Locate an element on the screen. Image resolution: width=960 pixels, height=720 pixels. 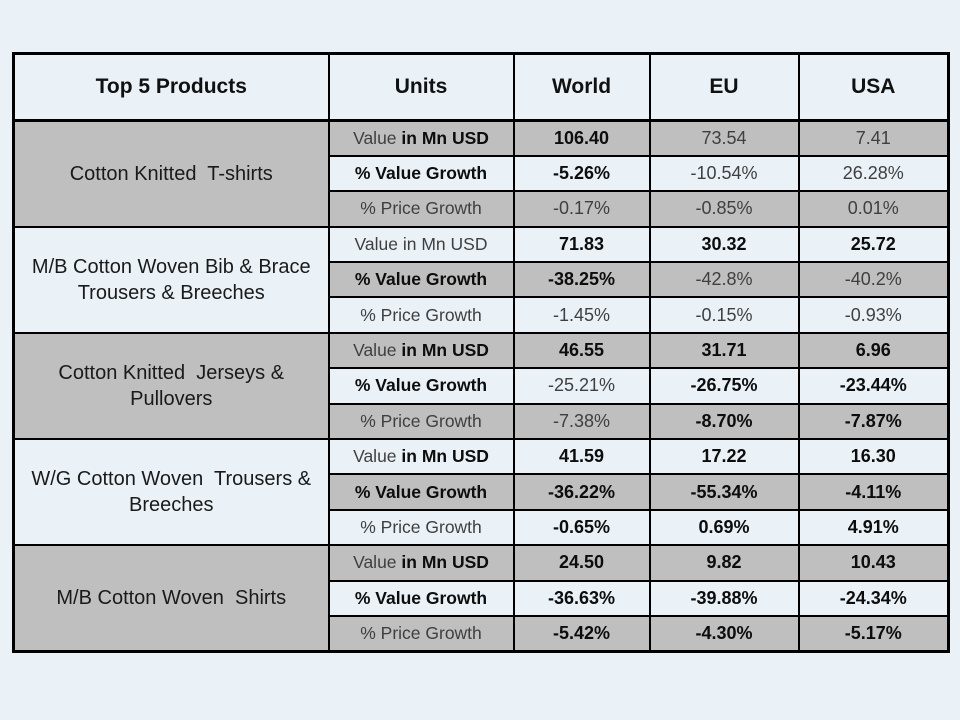
header-row: Top 5 Products Units World EU USA is located at coordinates (481, 87).